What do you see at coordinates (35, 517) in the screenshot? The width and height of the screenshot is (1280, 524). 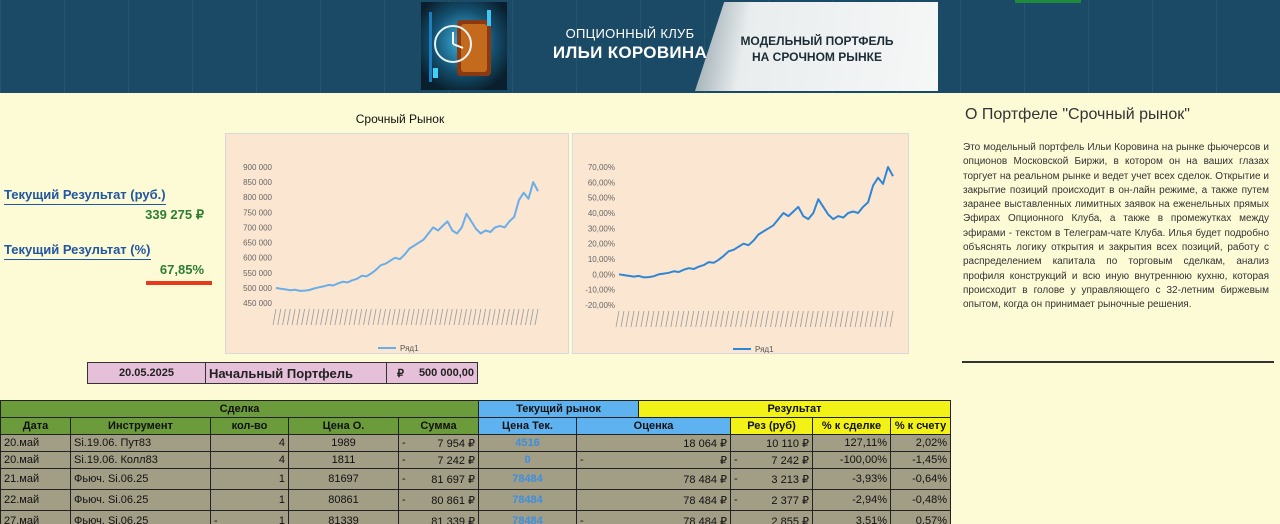 I see `cell-date: 27.май` at bounding box center [35, 517].